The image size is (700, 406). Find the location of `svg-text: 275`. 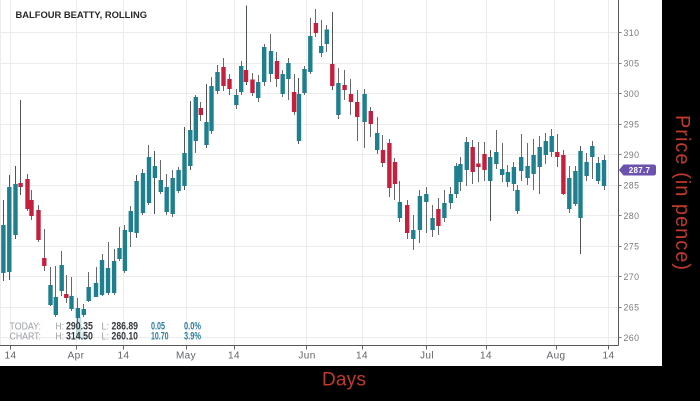

svg-text: 275 is located at coordinates (632, 247).